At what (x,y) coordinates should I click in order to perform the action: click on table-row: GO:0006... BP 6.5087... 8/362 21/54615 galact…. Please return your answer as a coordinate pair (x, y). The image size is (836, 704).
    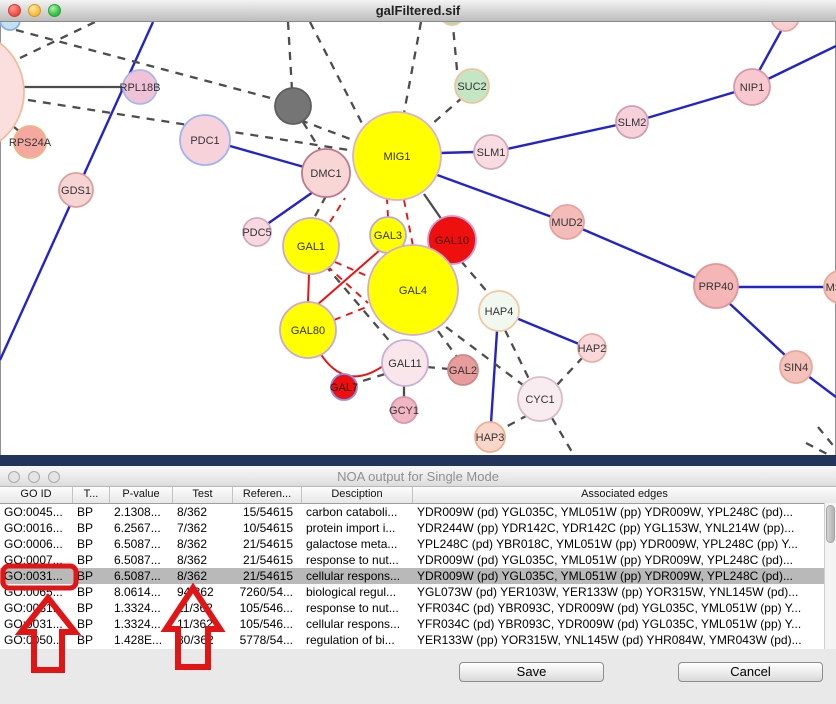
    Looking at the image, I should click on (418, 544).